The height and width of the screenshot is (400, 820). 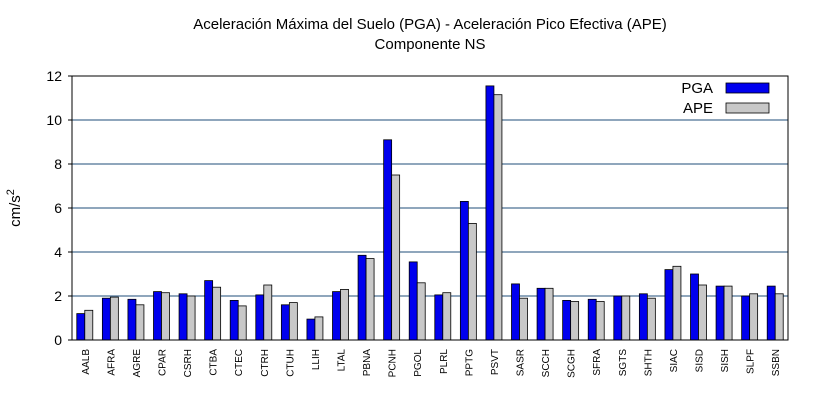 I want to click on x-tick-label: PGOL, so click(x=418, y=363).